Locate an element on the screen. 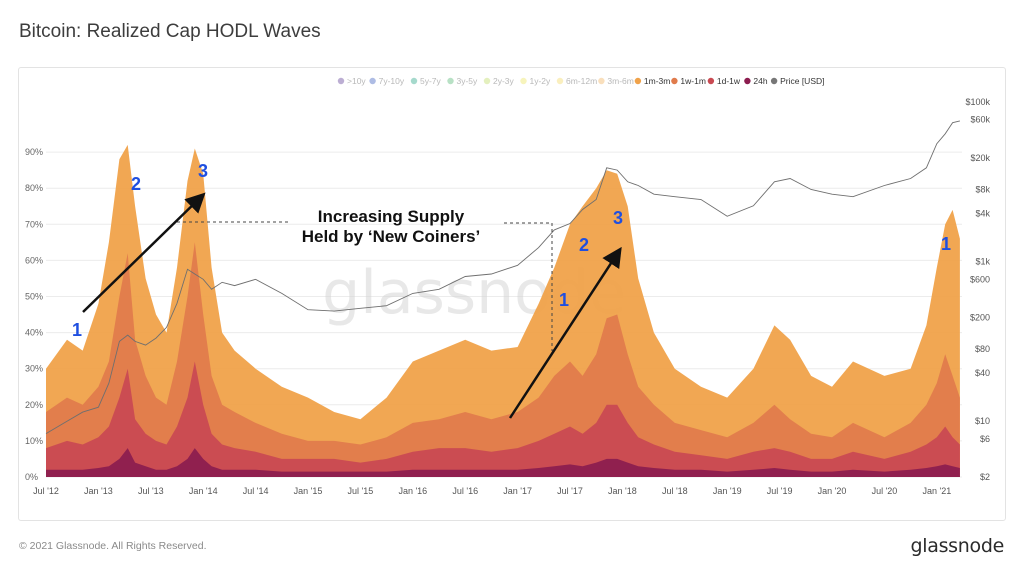  y-right-tick-label: $8k is located at coordinates (982, 190).